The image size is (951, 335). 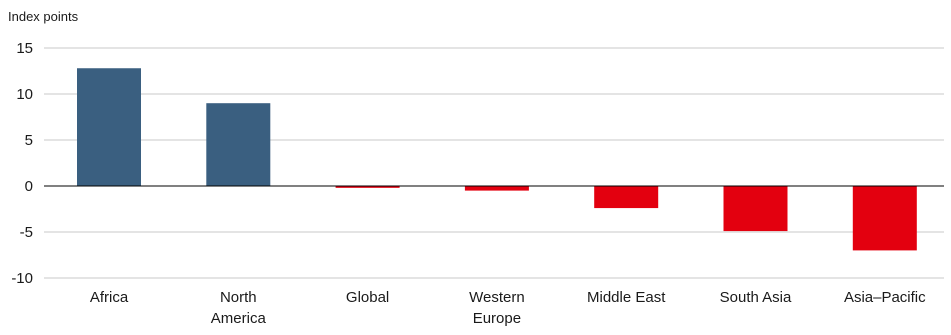 I want to click on y-tick-label: 15, so click(x=24, y=48).